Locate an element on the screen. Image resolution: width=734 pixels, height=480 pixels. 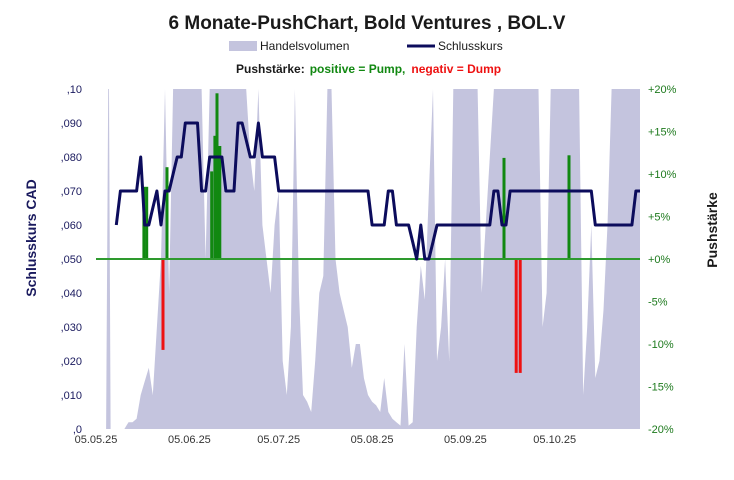
legend-price-label: Schlusskurs is located at coordinates (470, 46).